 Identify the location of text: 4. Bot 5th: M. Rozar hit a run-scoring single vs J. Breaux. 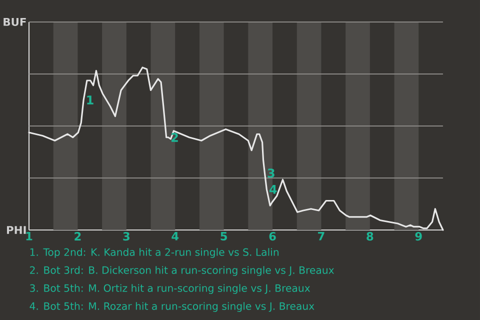
(172, 307).